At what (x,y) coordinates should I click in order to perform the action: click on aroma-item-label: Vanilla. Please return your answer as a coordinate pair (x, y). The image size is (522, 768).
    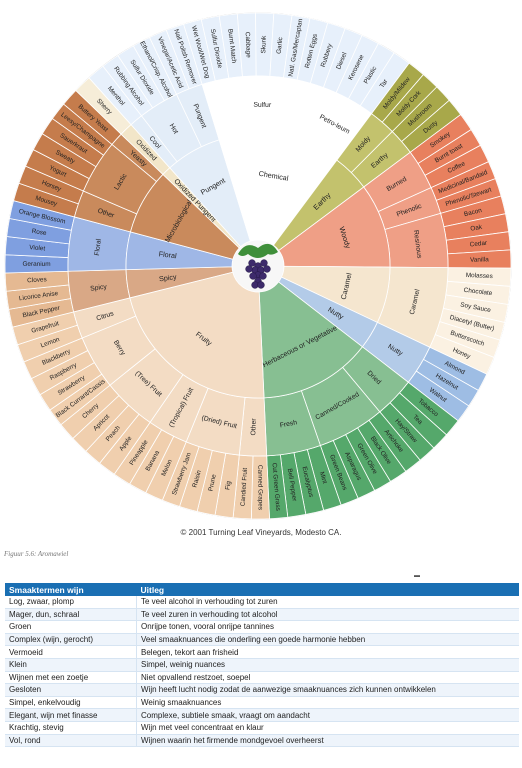
    Looking at the image, I should click on (479, 260).